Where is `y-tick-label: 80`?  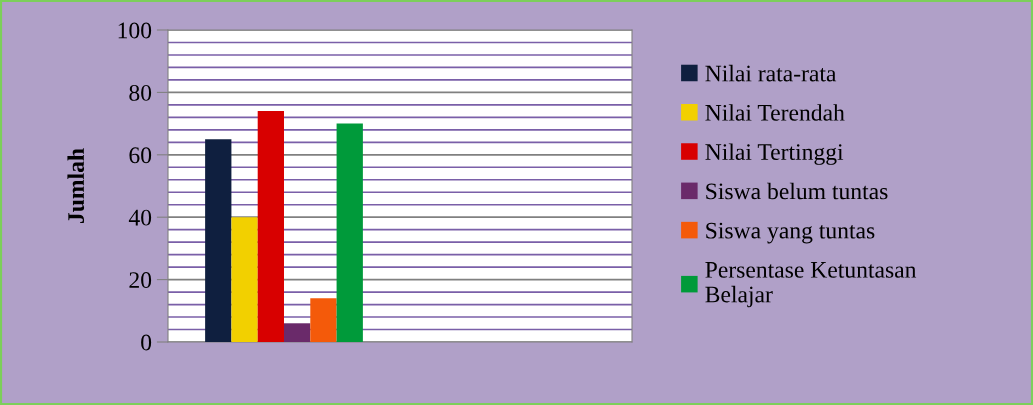
y-tick-label: 80 is located at coordinates (140, 92).